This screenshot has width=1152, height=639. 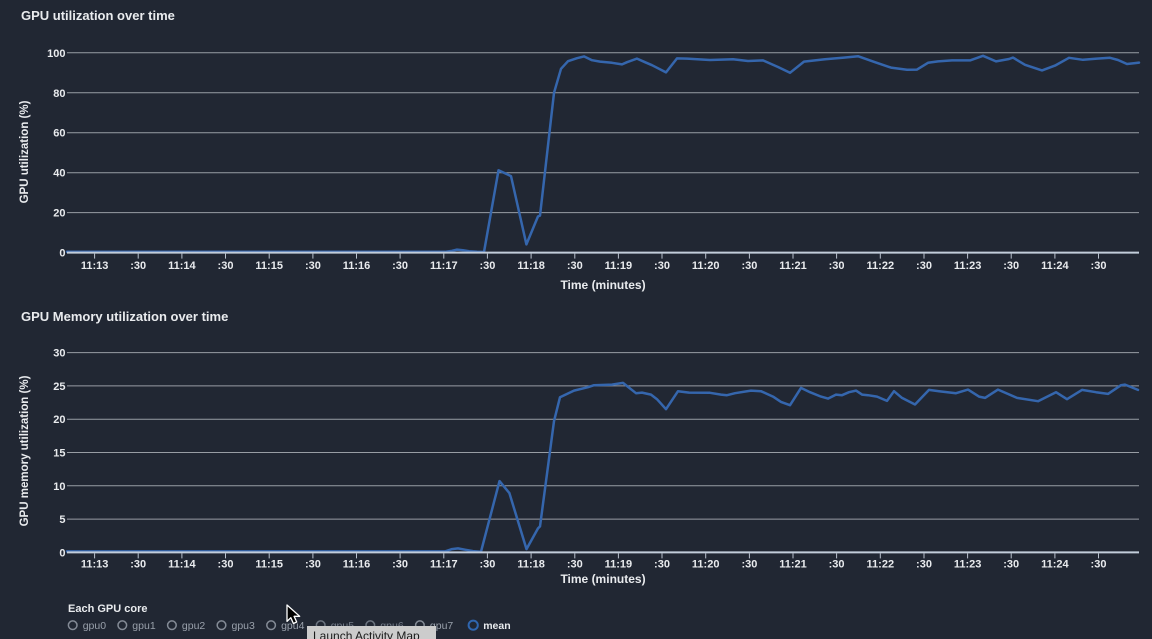 I want to click on svg-text:GPU Memory utilization over ti: GPU Memory utilization over time, so click(x=124, y=316).